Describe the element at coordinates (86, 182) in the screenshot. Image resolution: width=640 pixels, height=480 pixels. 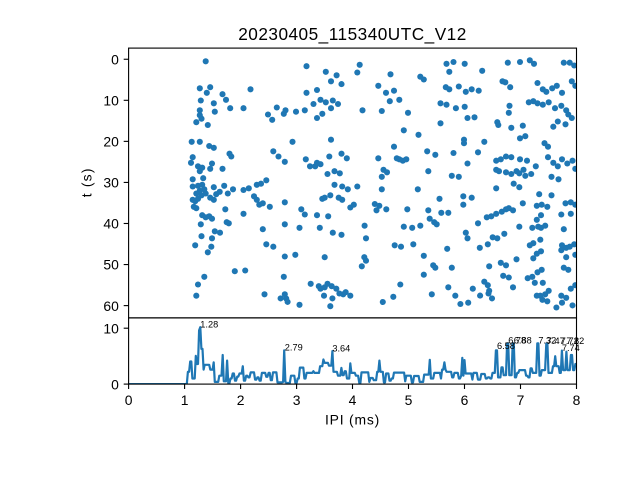
I see `svg-text: t (s)` at that location.